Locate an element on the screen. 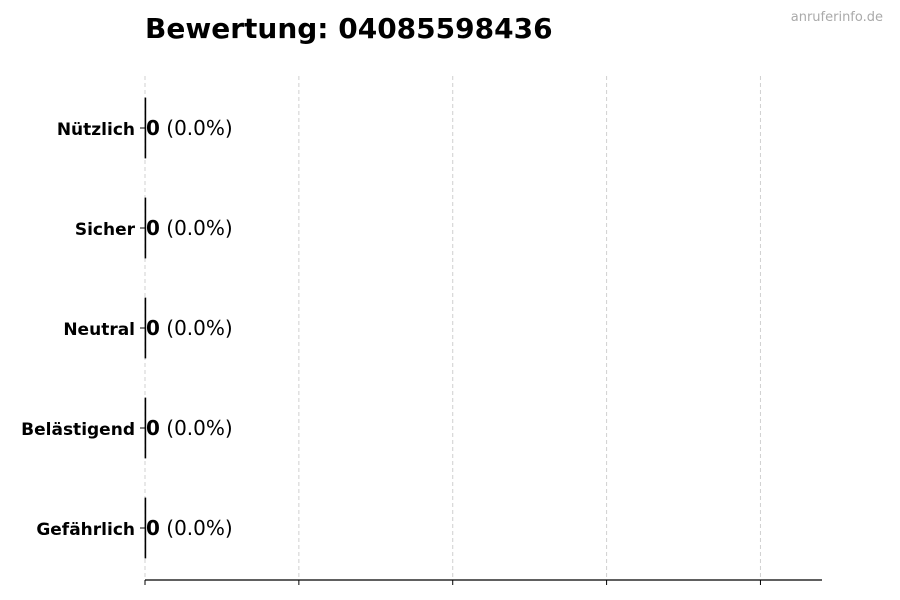 The width and height of the screenshot is (900, 600). chart-title: Bewertung: 04085598436 is located at coordinates (349, 28).